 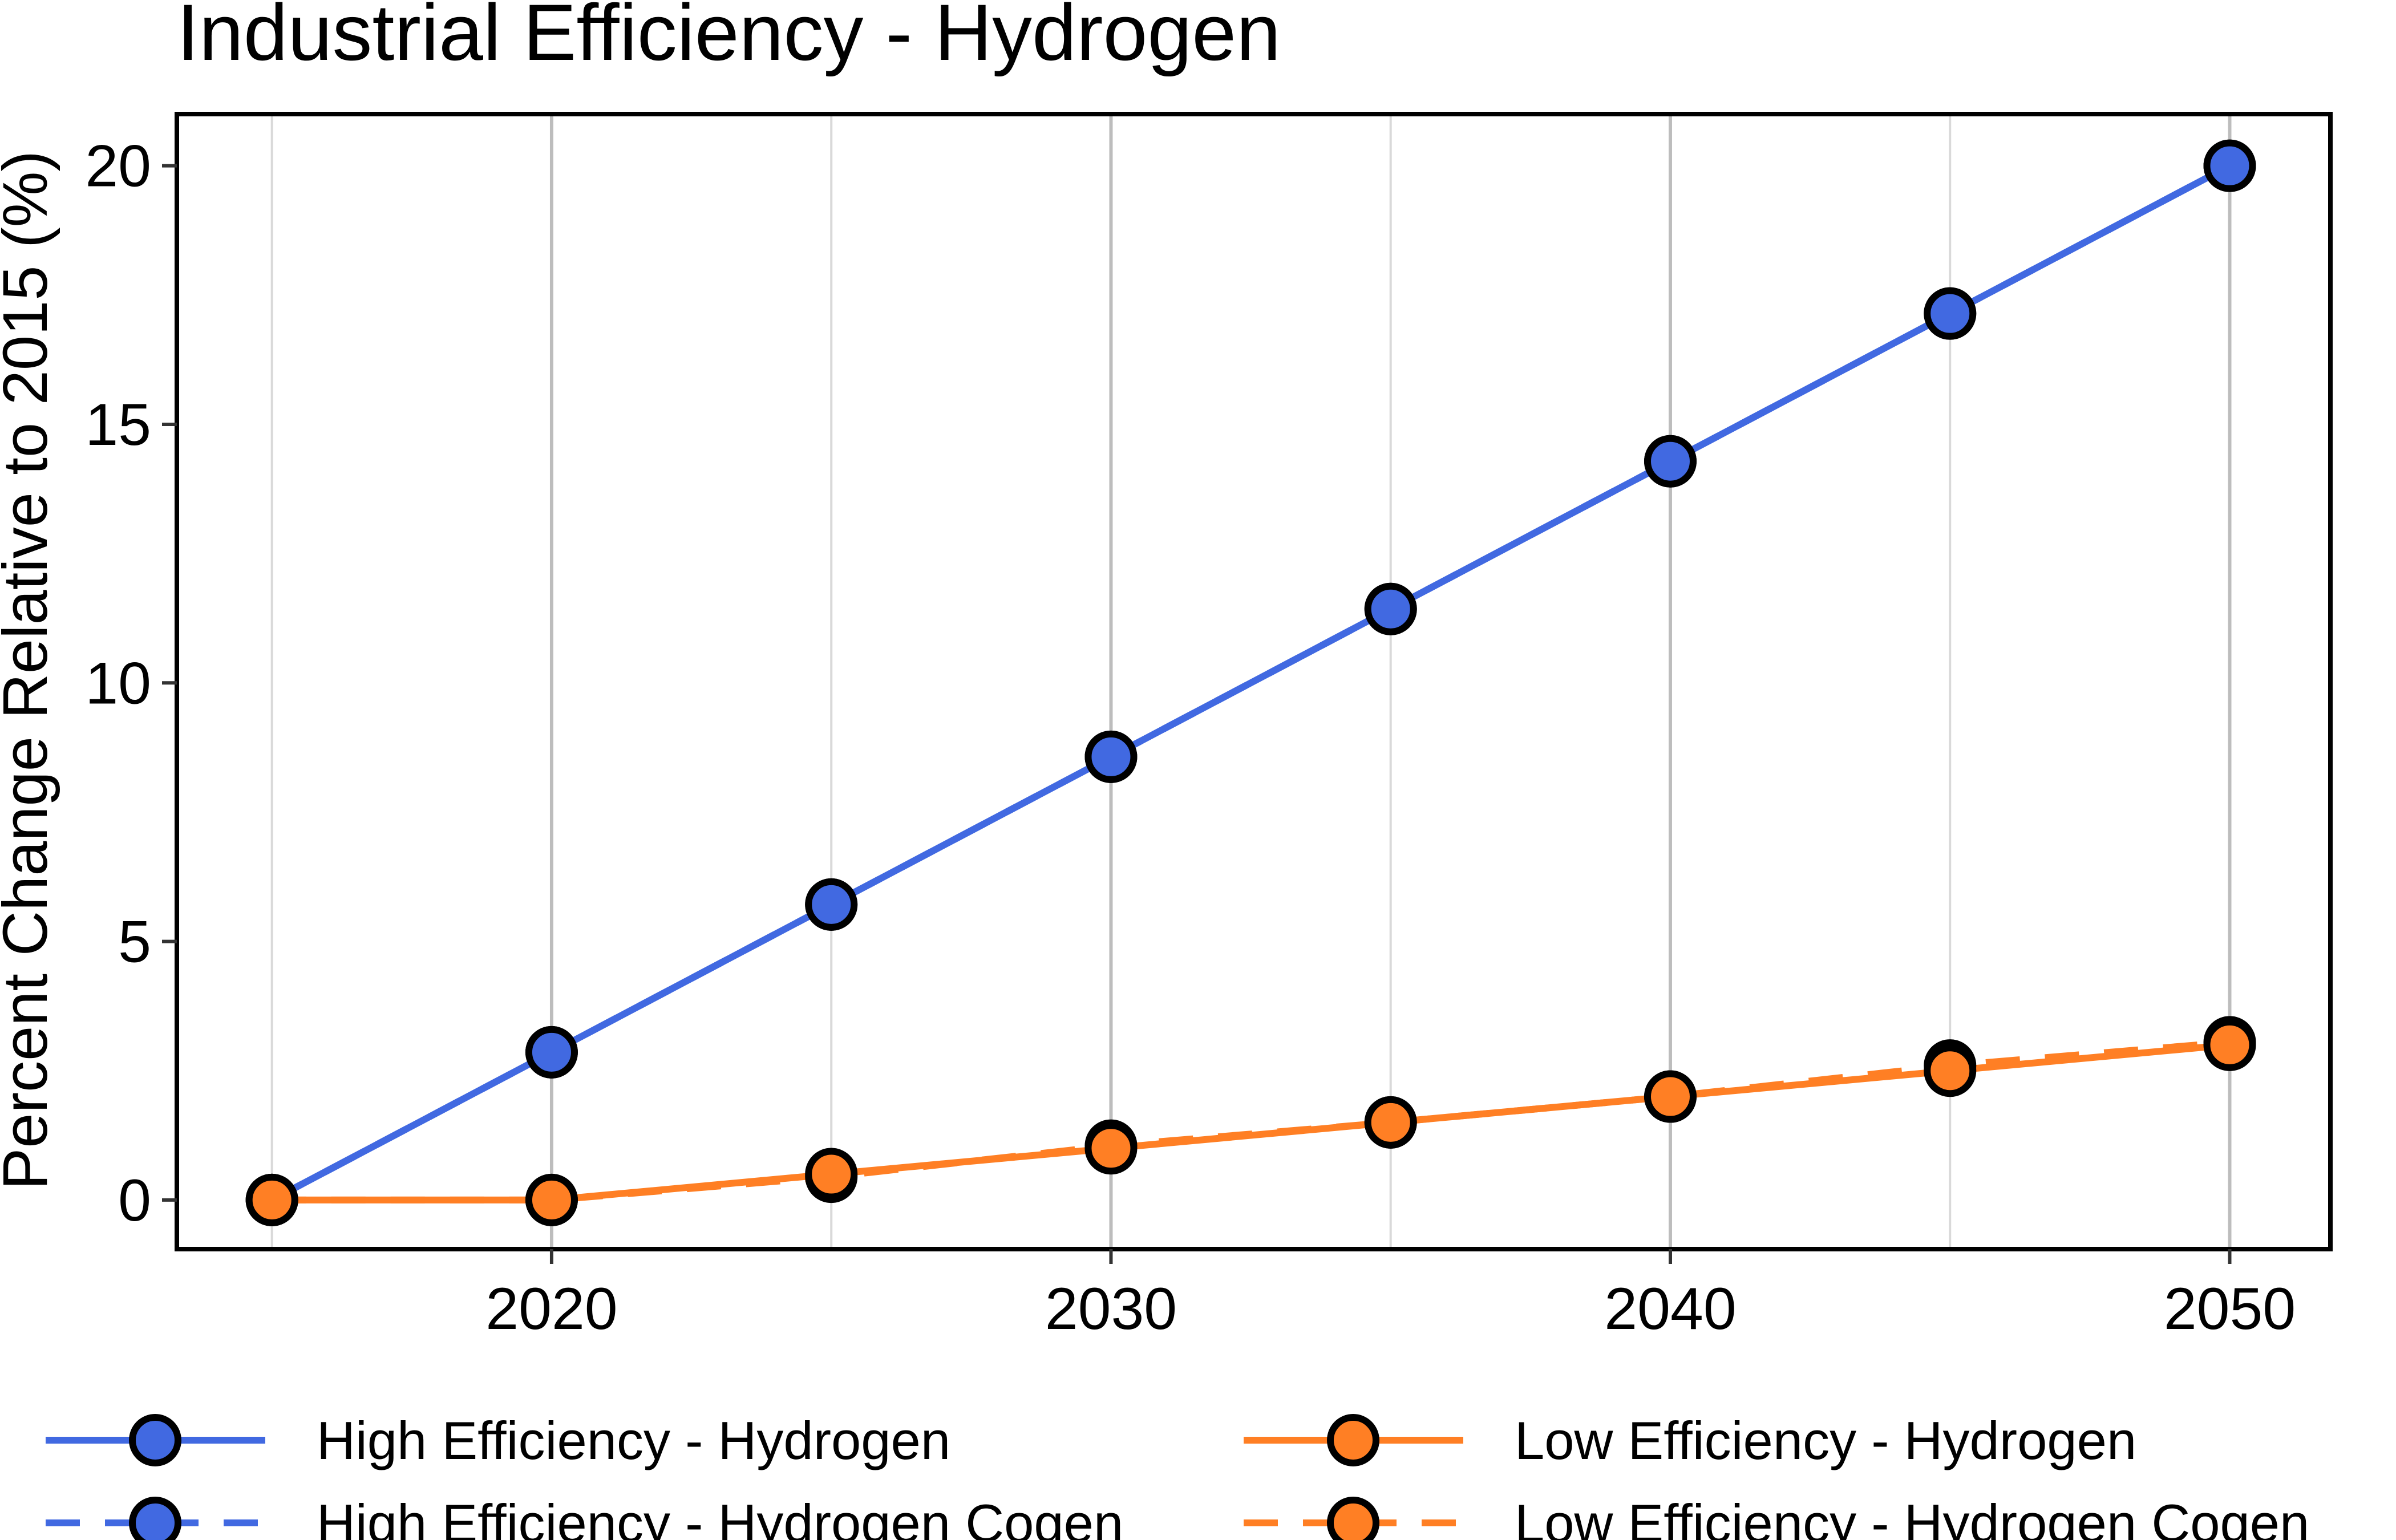 What do you see at coordinates (1670, 1309) in the screenshot?
I see `x-tick-label: 2040` at bounding box center [1670, 1309].